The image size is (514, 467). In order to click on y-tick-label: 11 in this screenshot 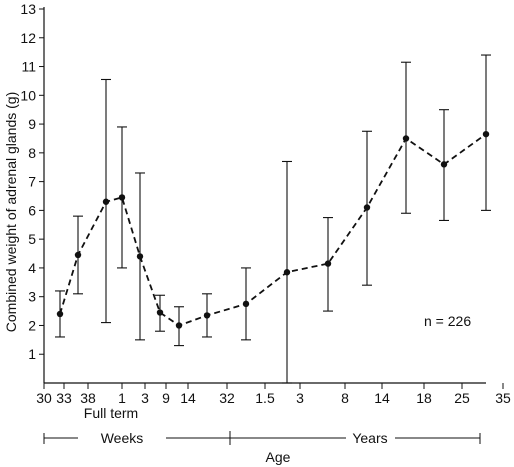, I will do `click(28, 67)`.